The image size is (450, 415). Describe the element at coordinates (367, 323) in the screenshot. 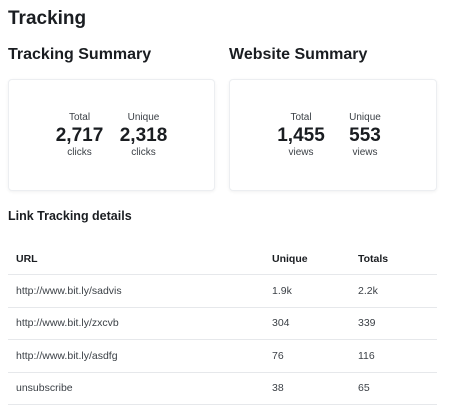

I see `link-total-count: 339` at that location.